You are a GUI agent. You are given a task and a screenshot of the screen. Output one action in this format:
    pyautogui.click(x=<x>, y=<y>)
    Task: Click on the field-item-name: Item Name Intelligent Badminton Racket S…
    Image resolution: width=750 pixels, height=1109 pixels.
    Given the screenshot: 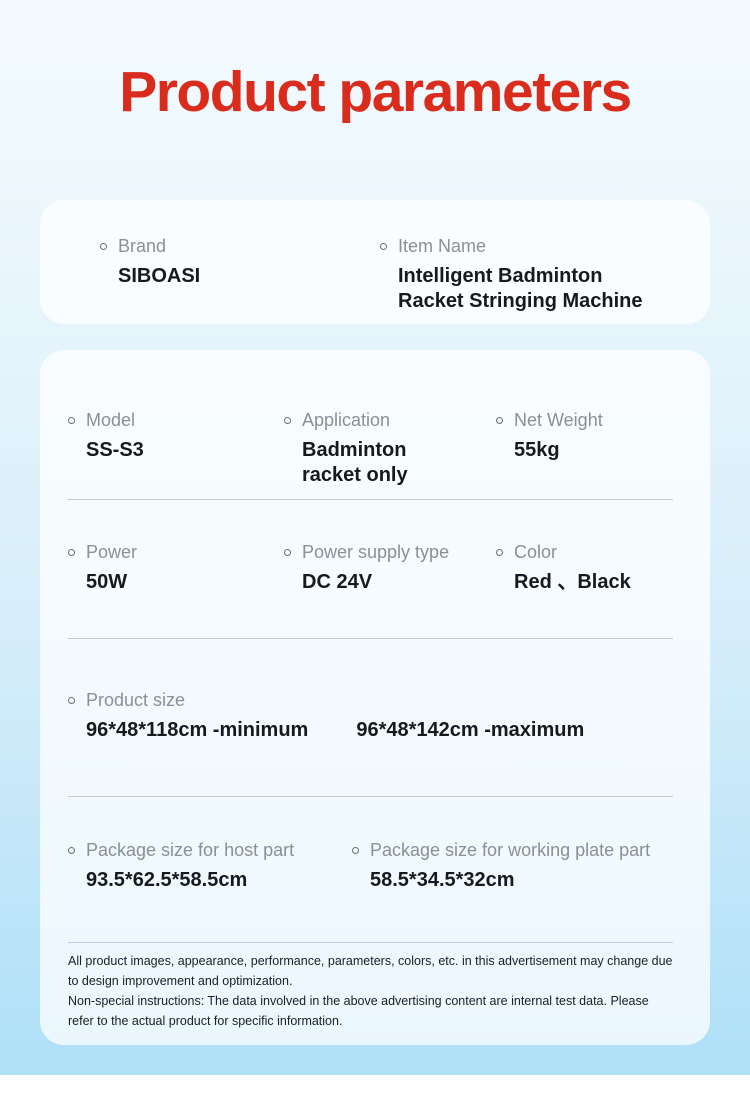 What is the action you would take?
    pyautogui.click(x=545, y=279)
    